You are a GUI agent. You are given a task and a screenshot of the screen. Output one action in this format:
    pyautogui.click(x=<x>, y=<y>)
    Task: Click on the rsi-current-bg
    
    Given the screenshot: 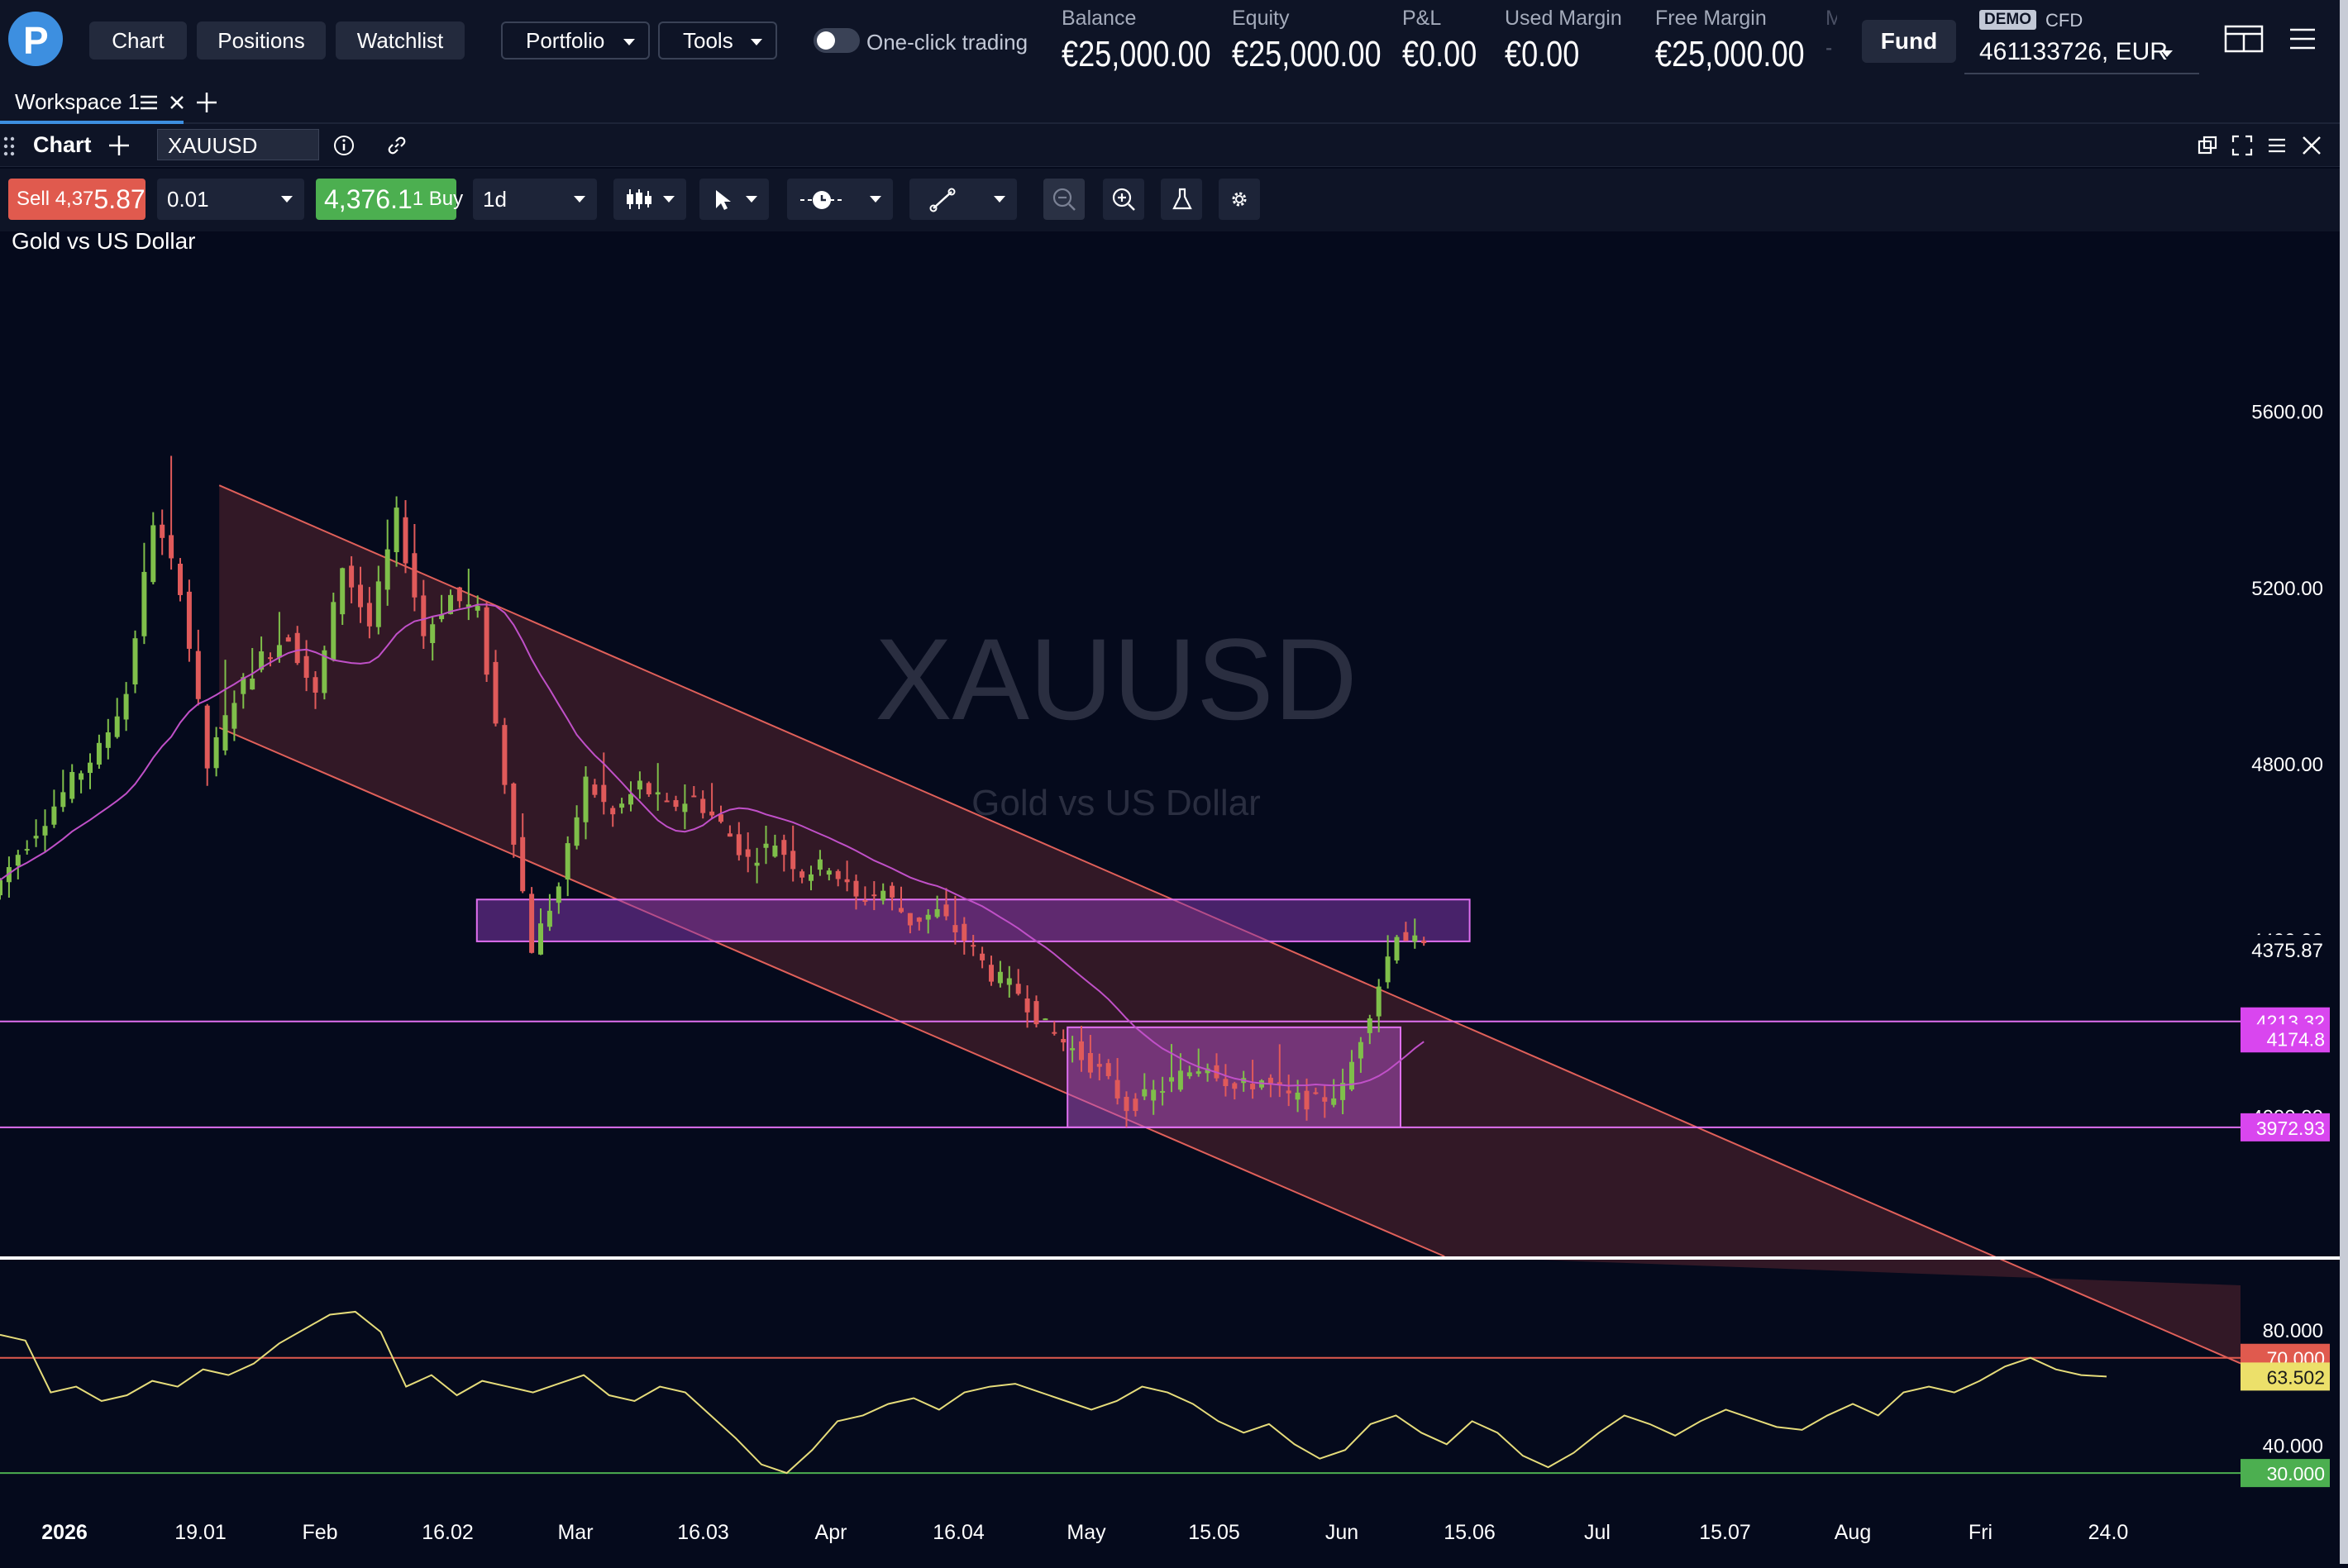 What is the action you would take?
    pyautogui.click(x=2285, y=1377)
    